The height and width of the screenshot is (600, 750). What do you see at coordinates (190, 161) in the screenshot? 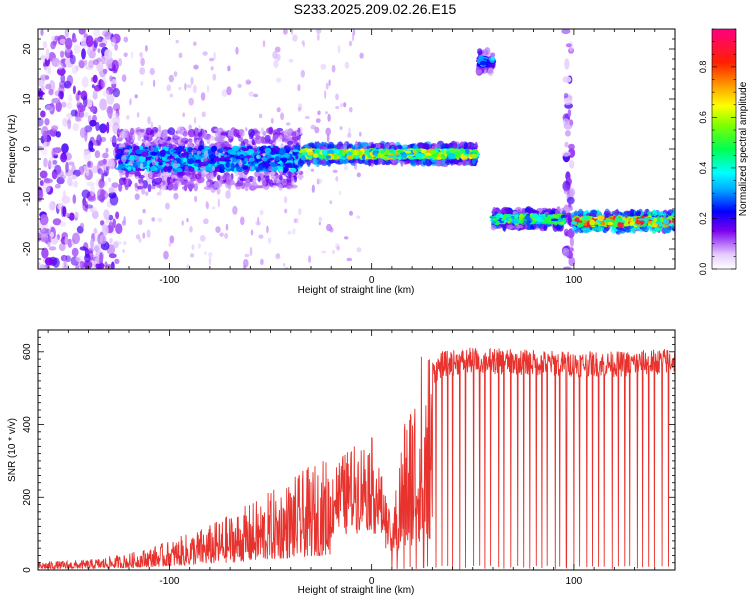
I see `heatmap-cell-2003` at bounding box center [190, 161].